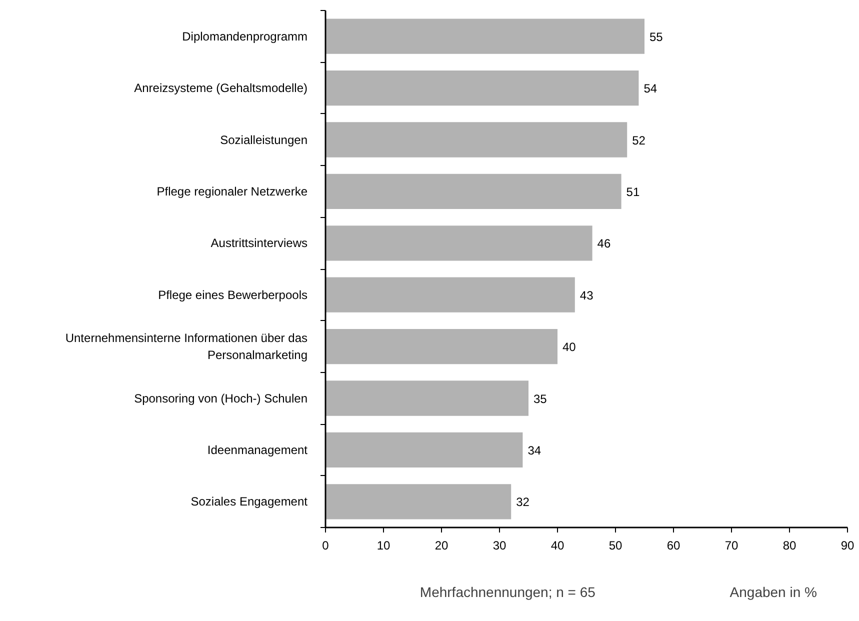  Describe the element at coordinates (773, 592) in the screenshot. I see `text: Angaben in %` at that location.